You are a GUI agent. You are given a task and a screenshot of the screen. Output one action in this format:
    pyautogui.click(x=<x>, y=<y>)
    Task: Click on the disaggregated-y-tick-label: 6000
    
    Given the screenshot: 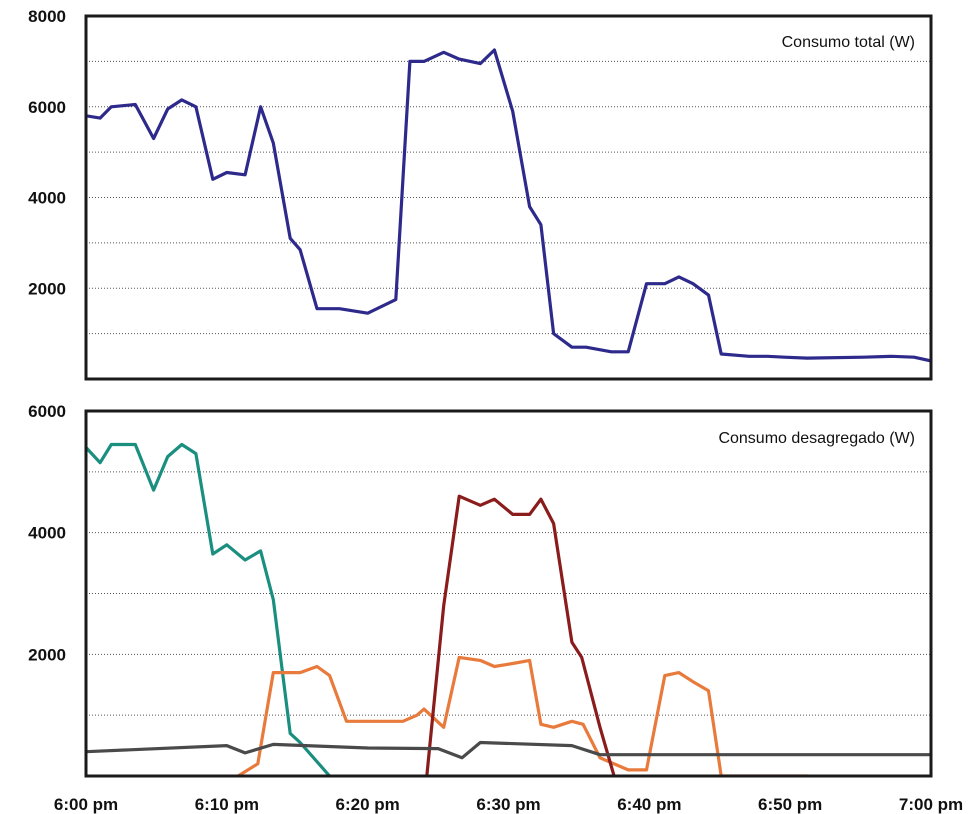 What is the action you would take?
    pyautogui.click(x=47, y=411)
    